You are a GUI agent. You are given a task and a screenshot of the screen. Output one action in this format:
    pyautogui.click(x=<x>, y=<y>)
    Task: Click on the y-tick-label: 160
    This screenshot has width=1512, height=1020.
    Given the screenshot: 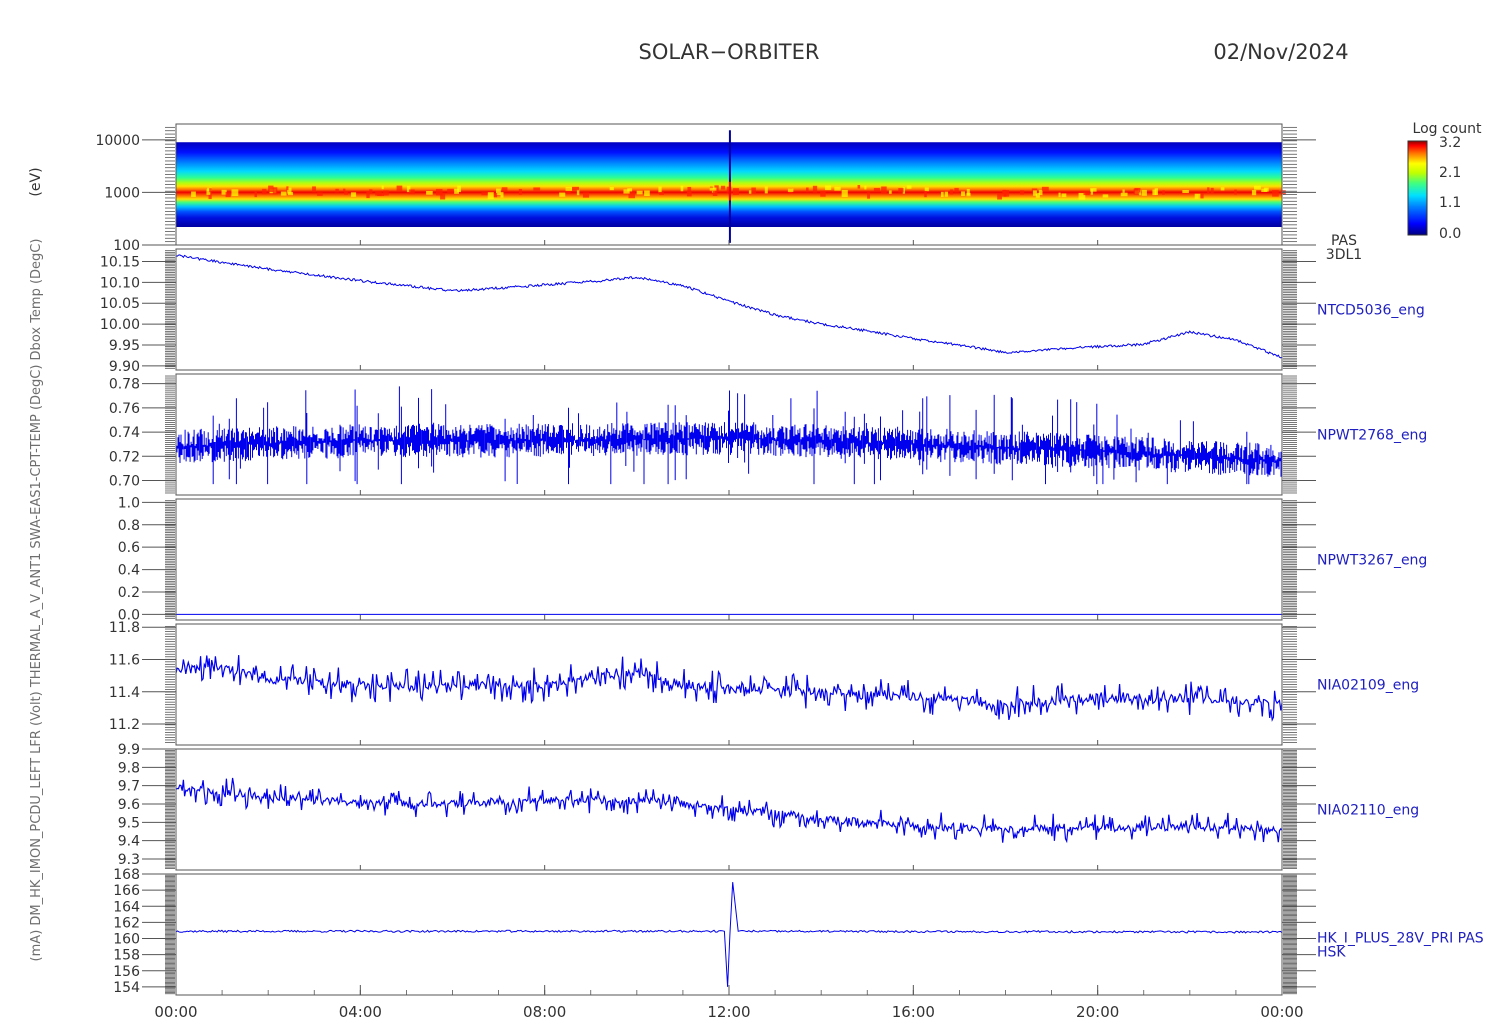 What is the action you would take?
    pyautogui.click(x=126, y=940)
    